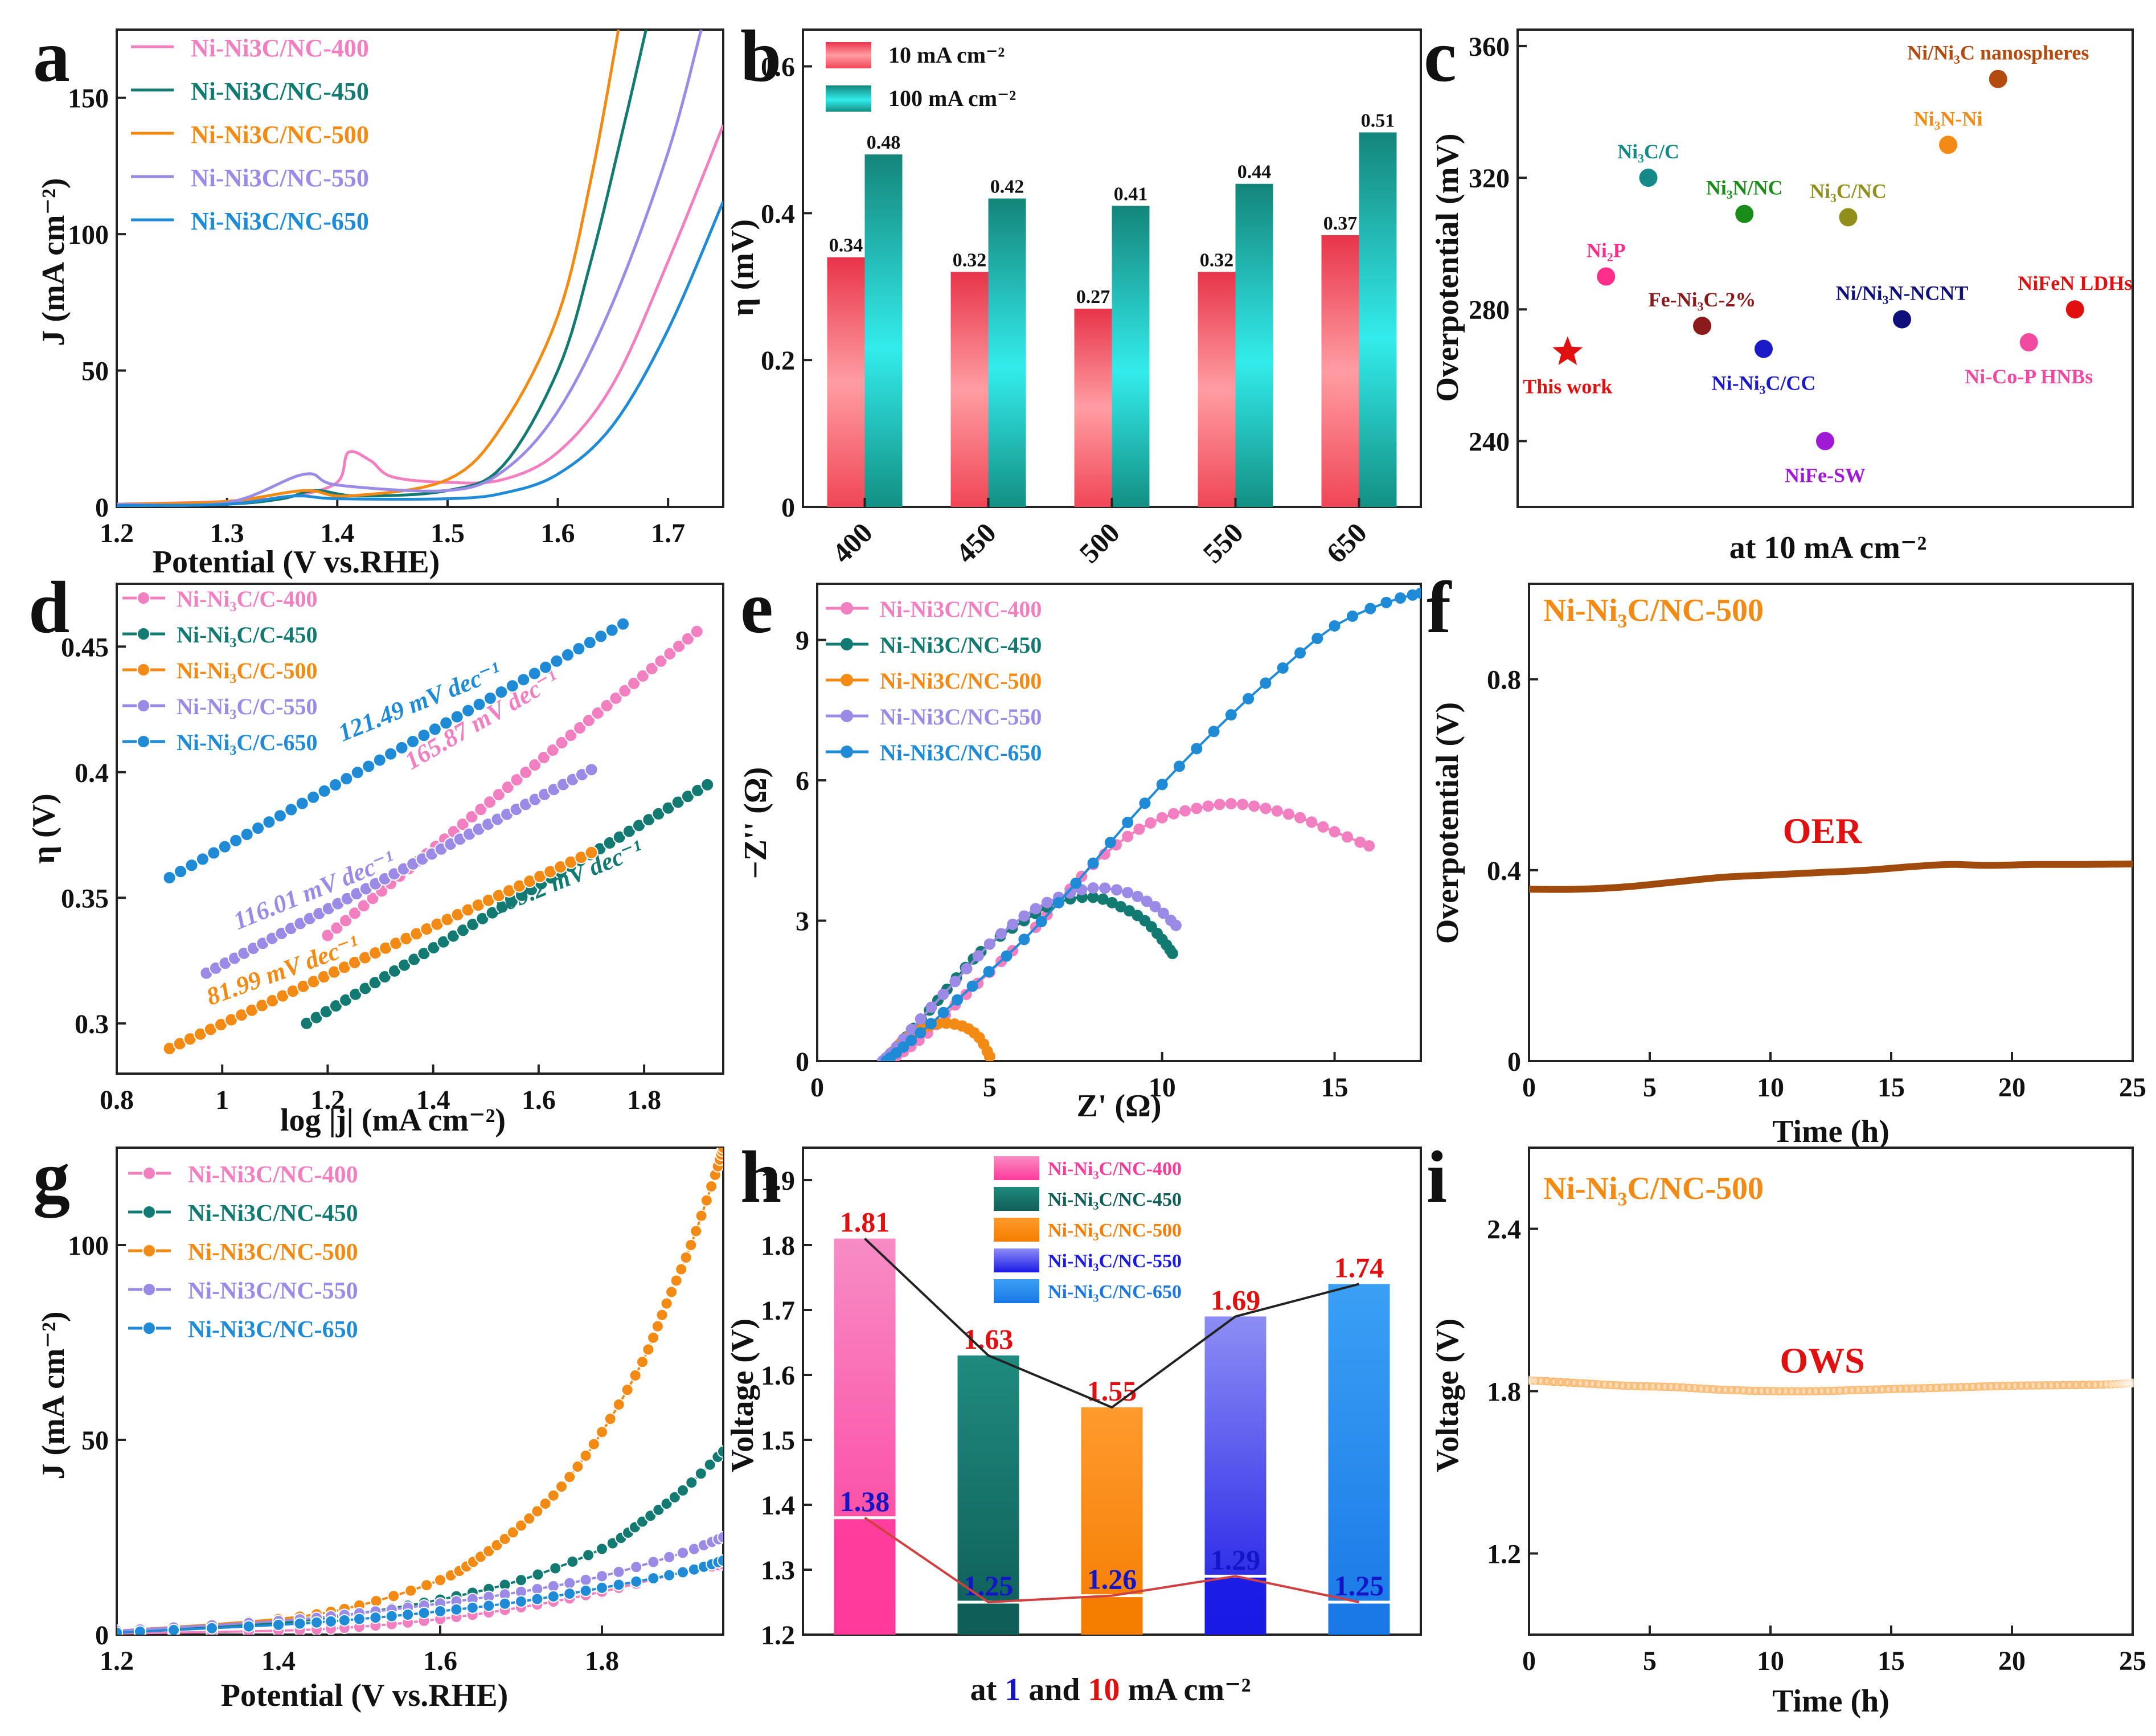  Describe the element at coordinates (760, 56) in the screenshot. I see `panel-letter-b: b` at that location.